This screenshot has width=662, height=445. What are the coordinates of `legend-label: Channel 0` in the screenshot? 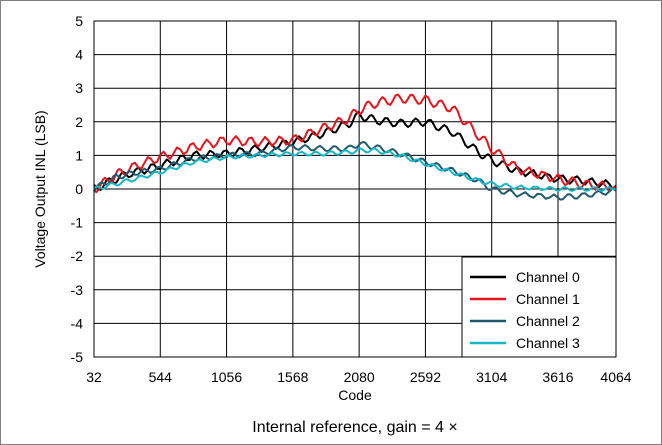 It's located at (548, 277).